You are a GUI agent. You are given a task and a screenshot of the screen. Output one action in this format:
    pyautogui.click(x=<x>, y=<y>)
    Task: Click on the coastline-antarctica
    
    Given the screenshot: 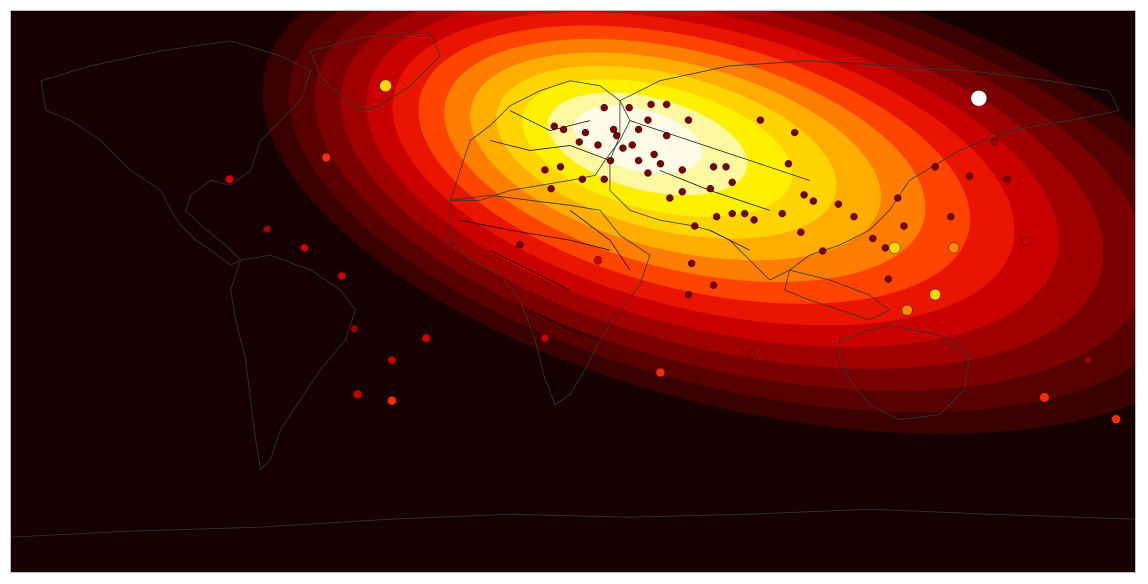 What is the action you would take?
    pyautogui.click(x=573, y=523)
    